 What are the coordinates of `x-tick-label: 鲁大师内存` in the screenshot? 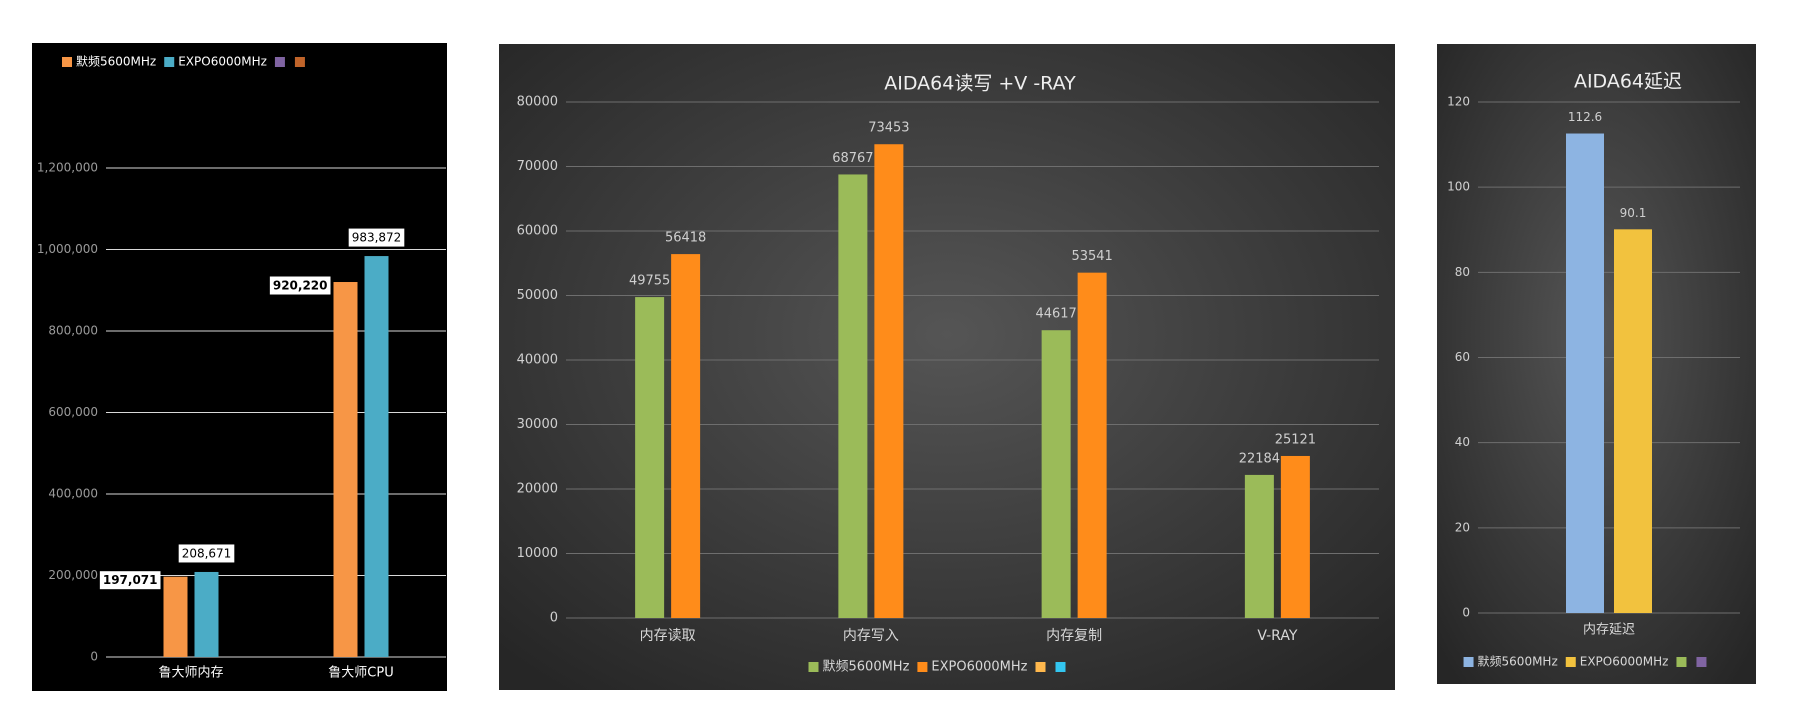 It's located at (190, 673).